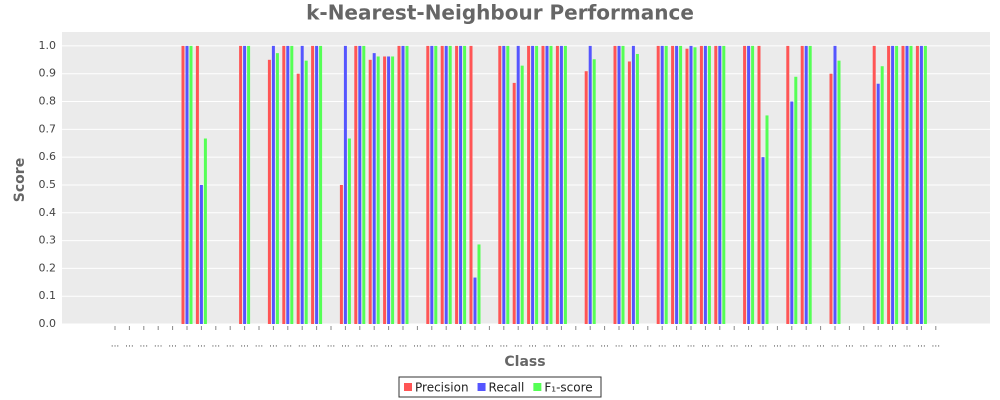 The width and height of the screenshot is (1000, 400). Describe the element at coordinates (507, 388) in the screenshot. I see `legend-label: Recall` at that location.